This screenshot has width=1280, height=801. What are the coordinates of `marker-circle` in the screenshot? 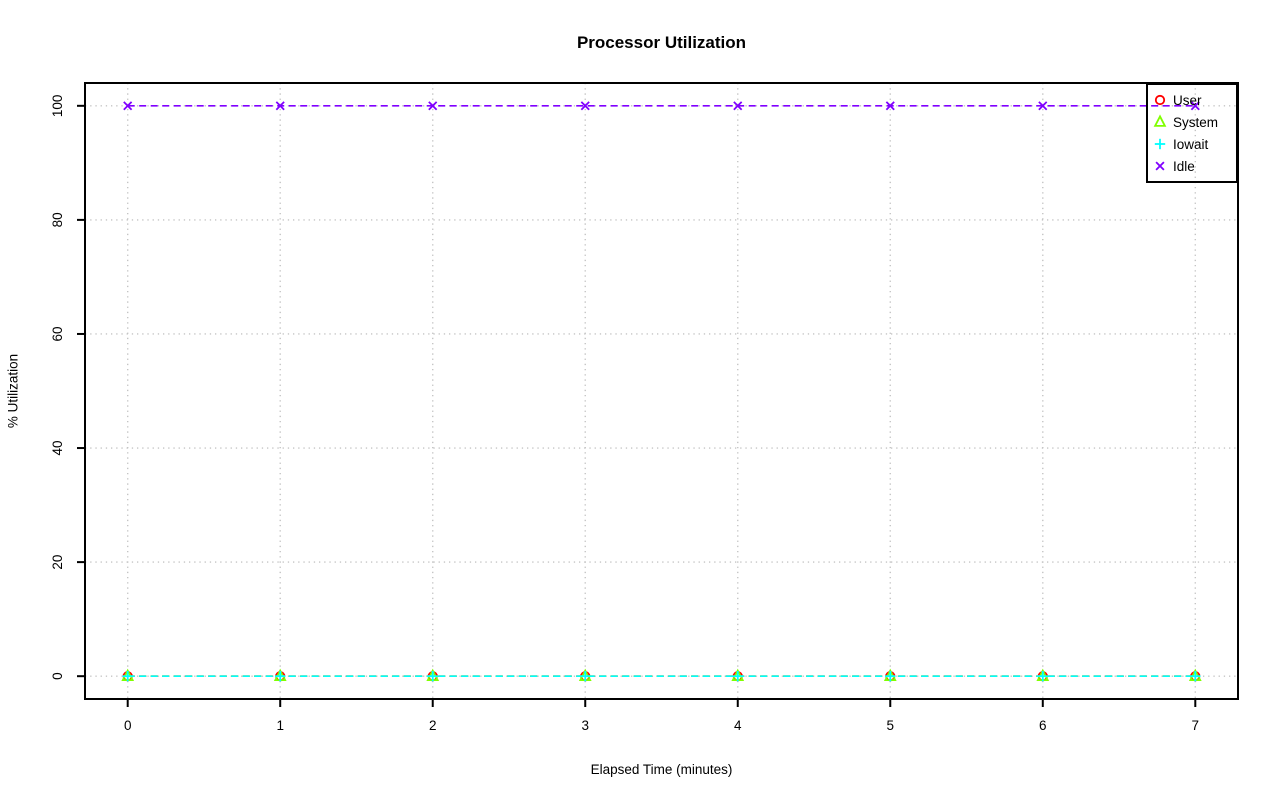 It's located at (1160, 100).